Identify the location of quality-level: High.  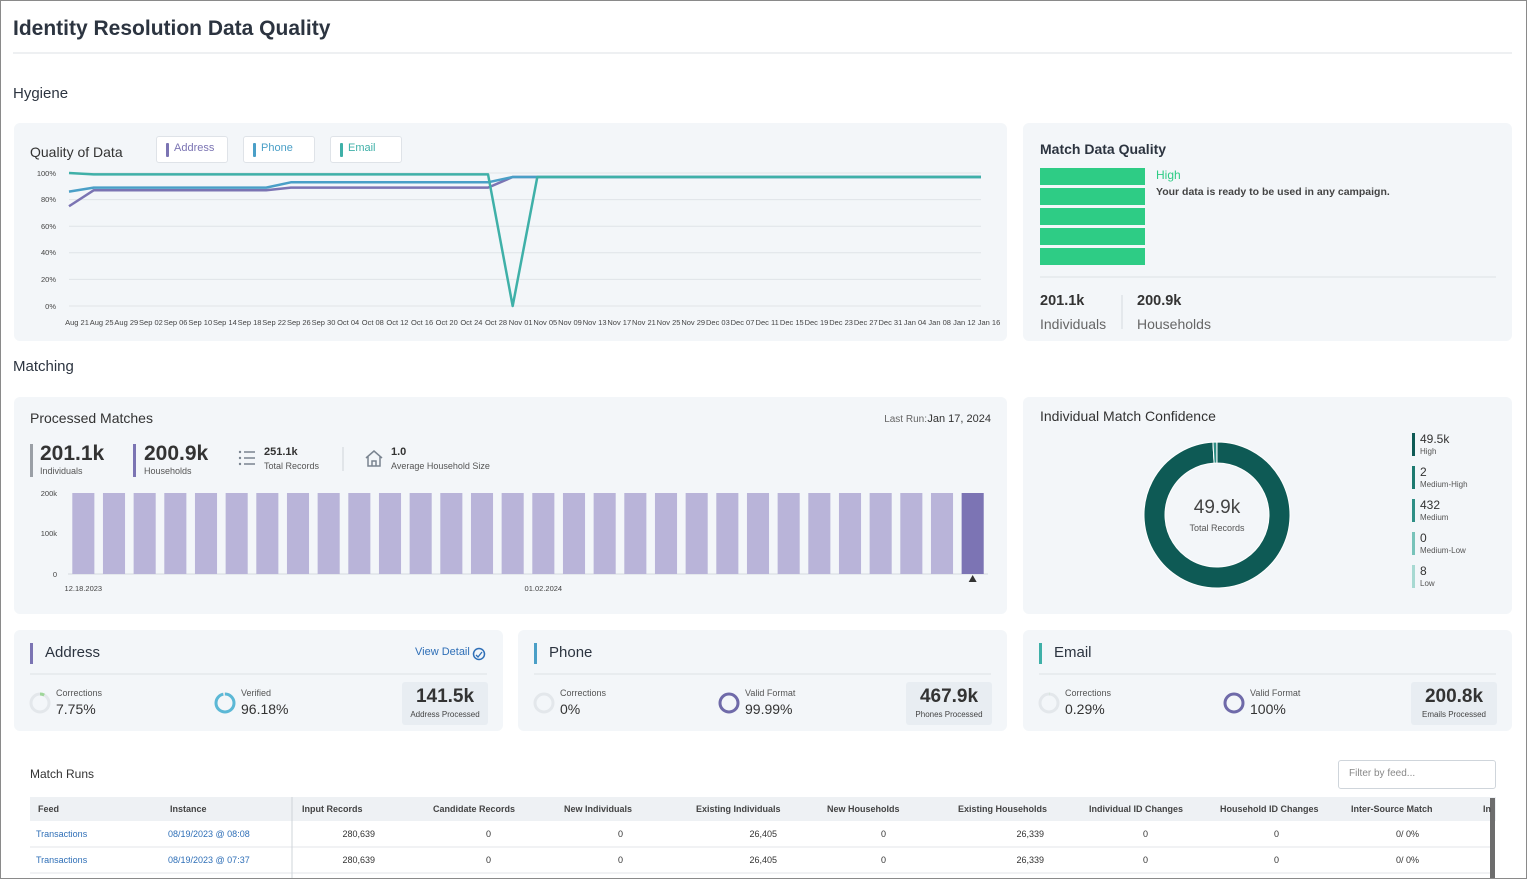
(1168, 174).